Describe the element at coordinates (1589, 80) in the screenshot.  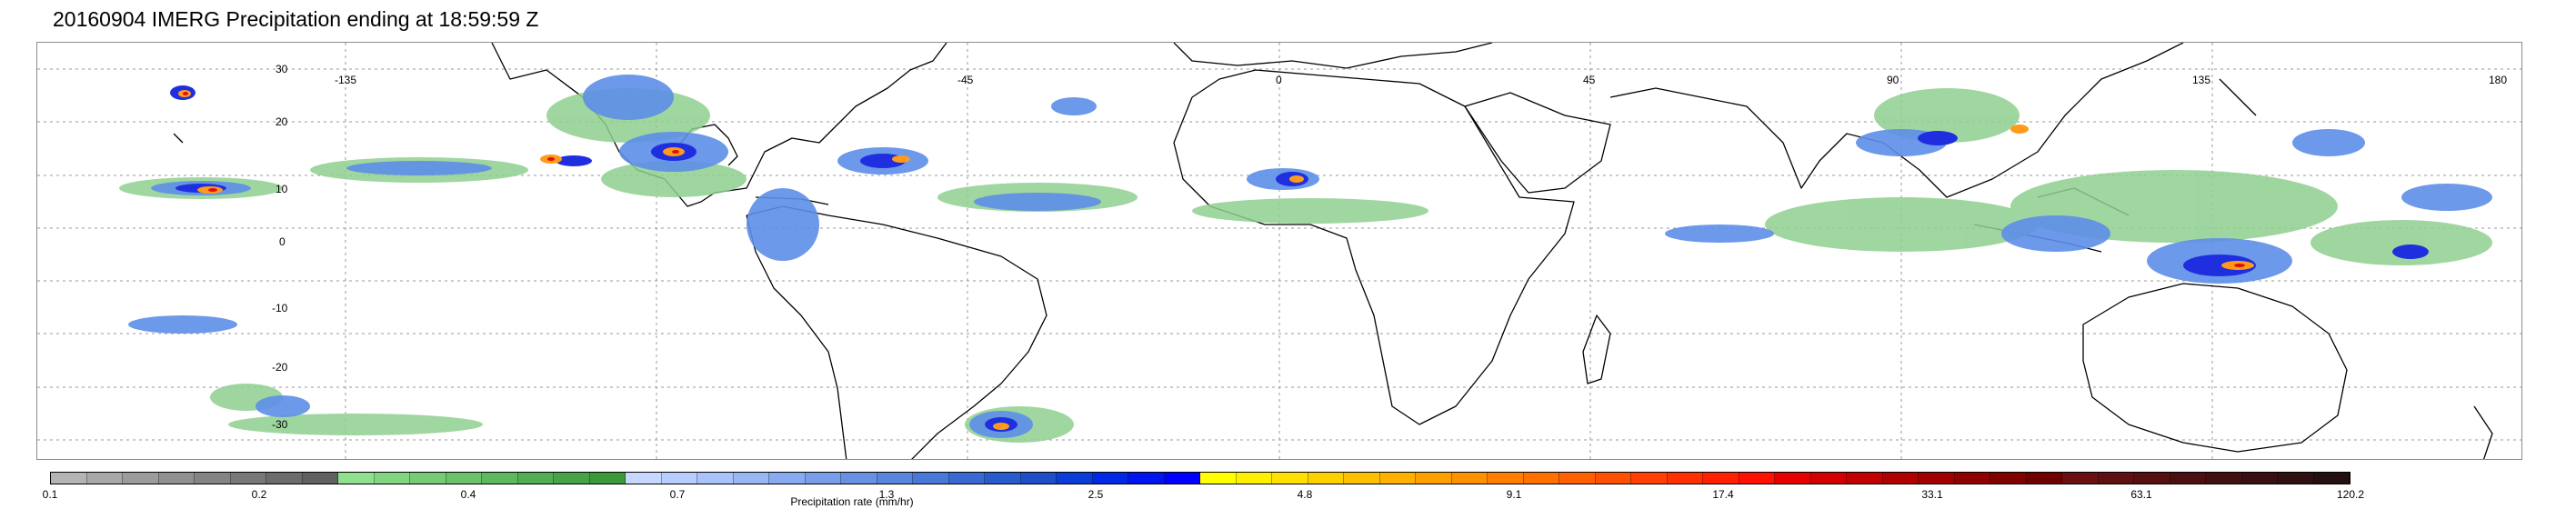
I see `lon-label: 45` at that location.